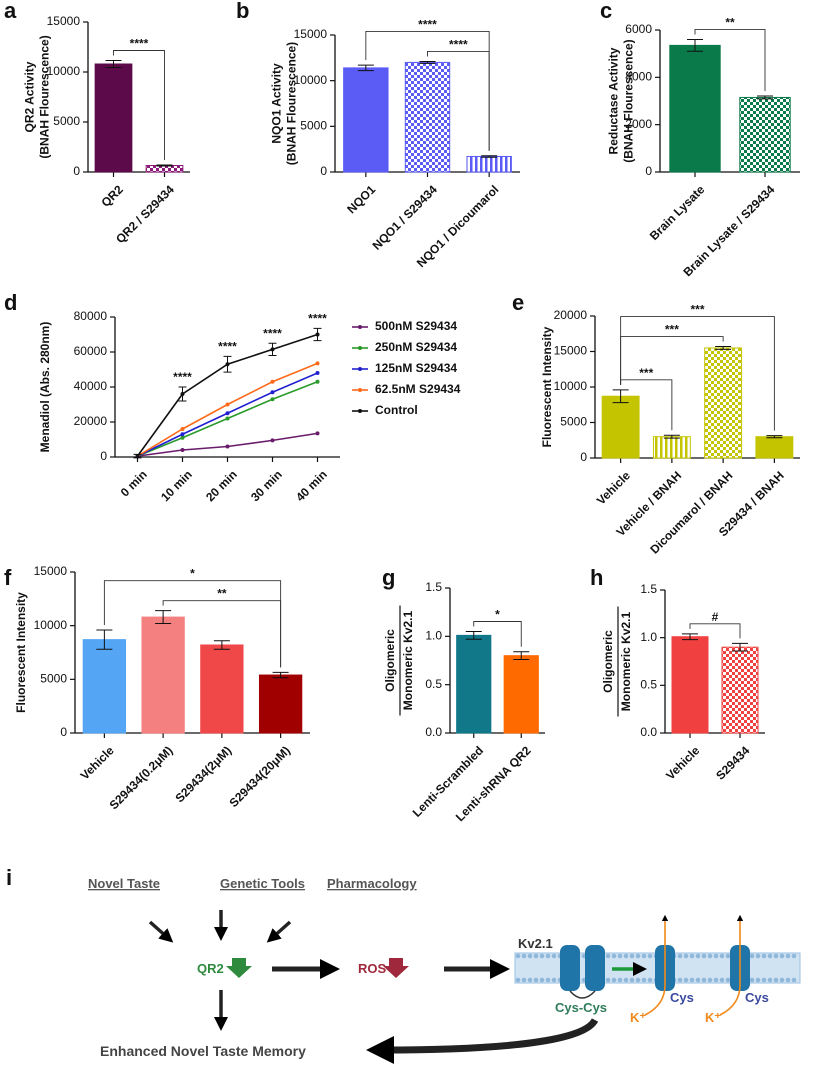 This screenshot has height=1069, width=837. Describe the element at coordinates (416, 326) in the screenshot. I see `legend-label: 500nM S29434` at that location.